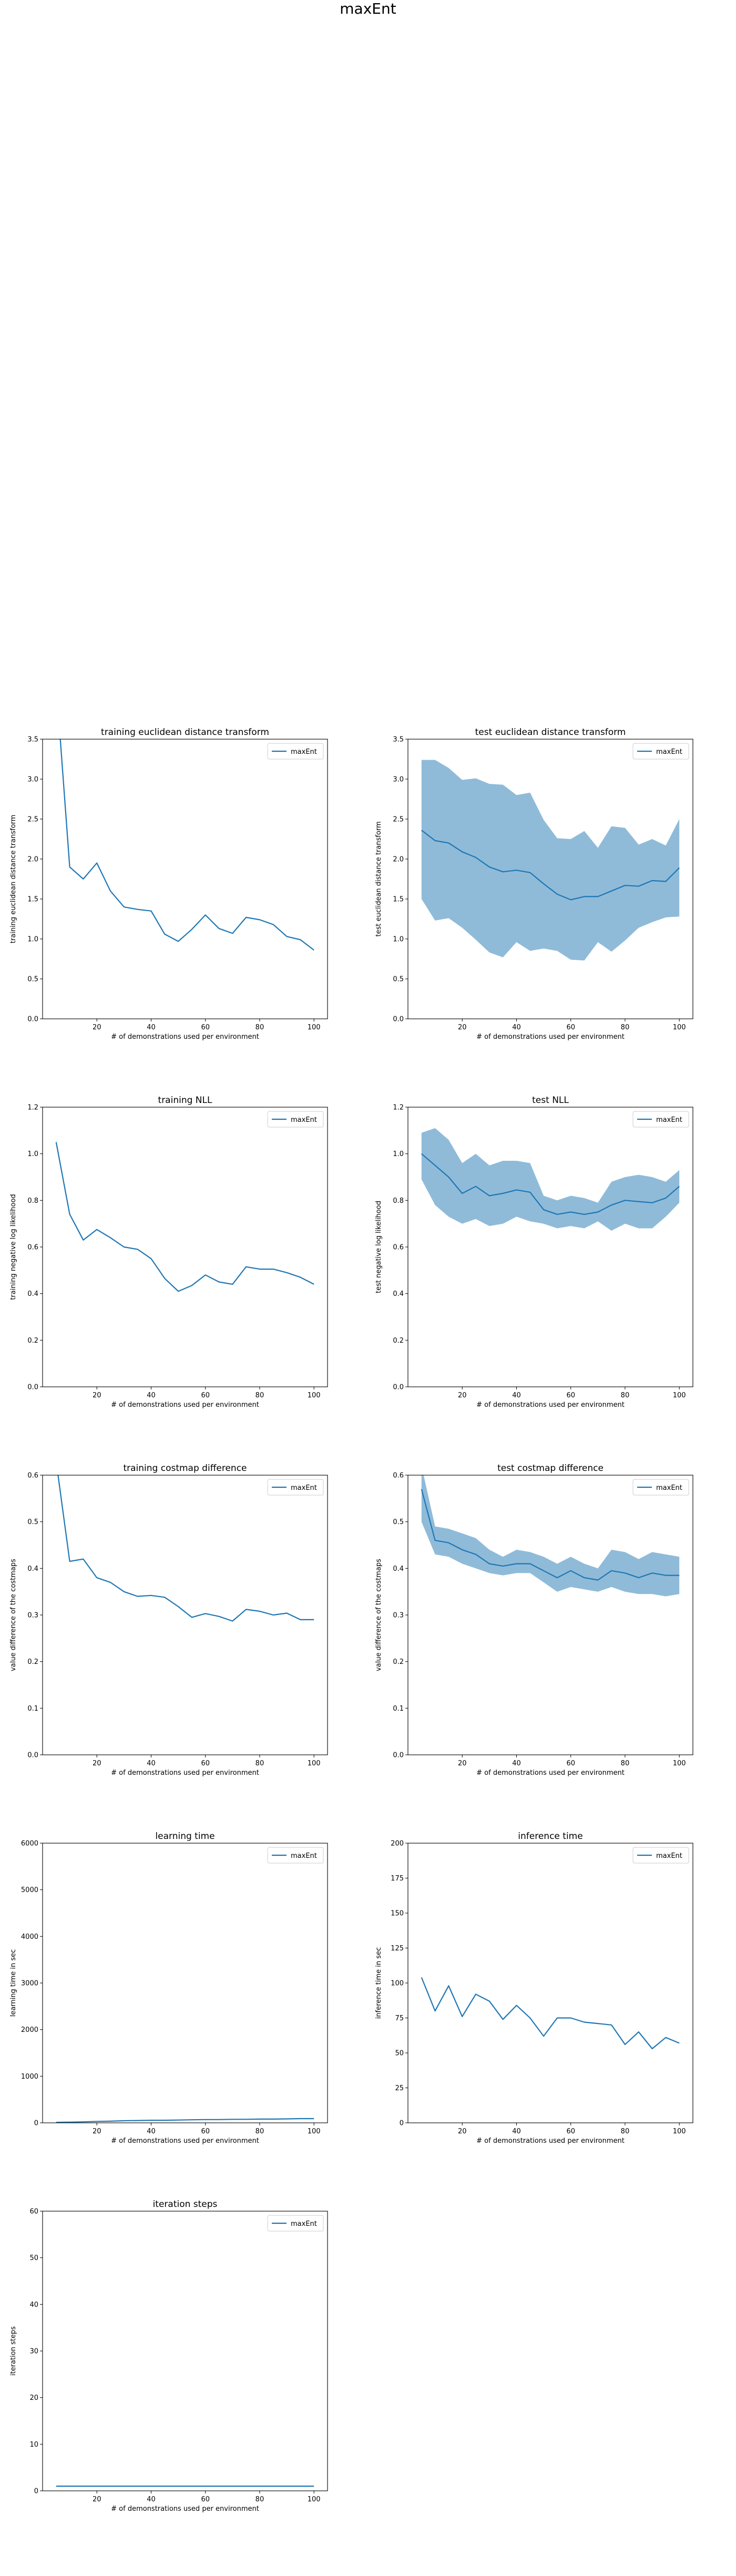 This screenshot has height=2576, width=736. Describe the element at coordinates (398, 740) in the screenshot. I see `y-tick-label: 3.5` at that location.